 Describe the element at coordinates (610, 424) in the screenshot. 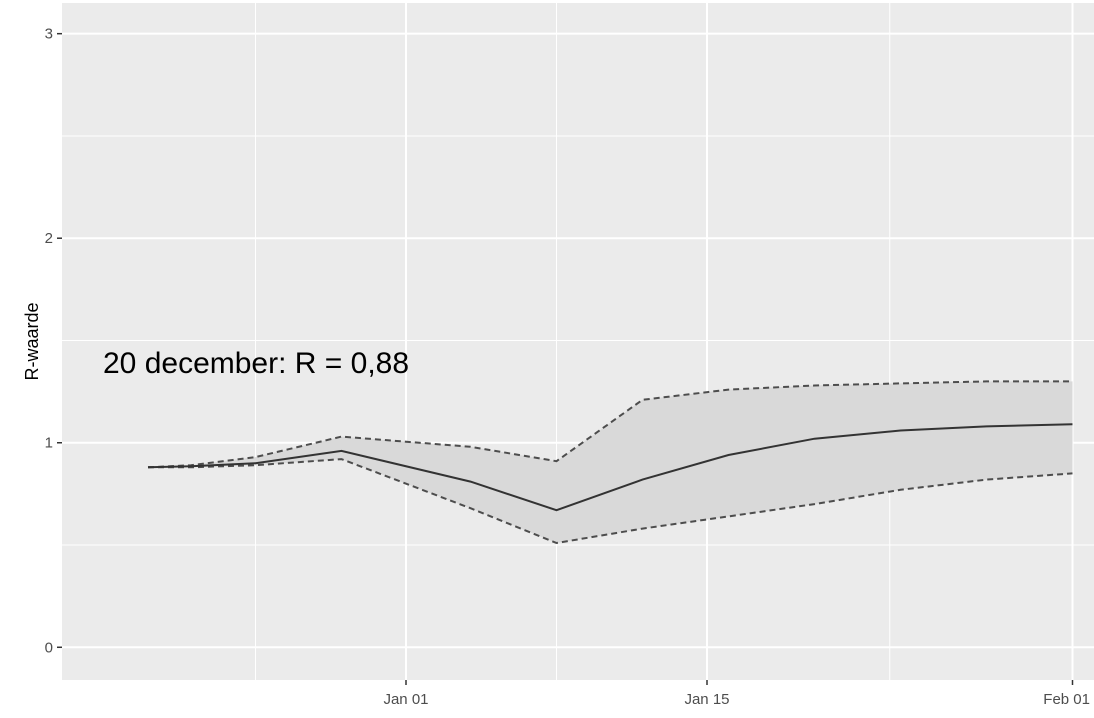

I see `upper-bound-line` at that location.